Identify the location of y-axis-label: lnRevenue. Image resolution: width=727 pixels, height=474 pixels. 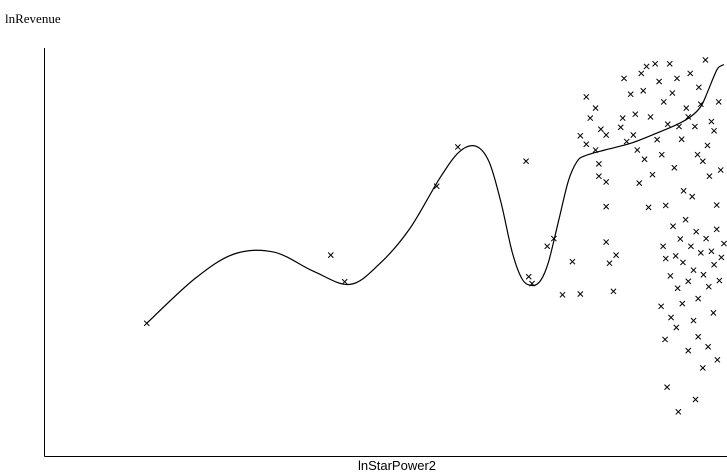
(33, 18).